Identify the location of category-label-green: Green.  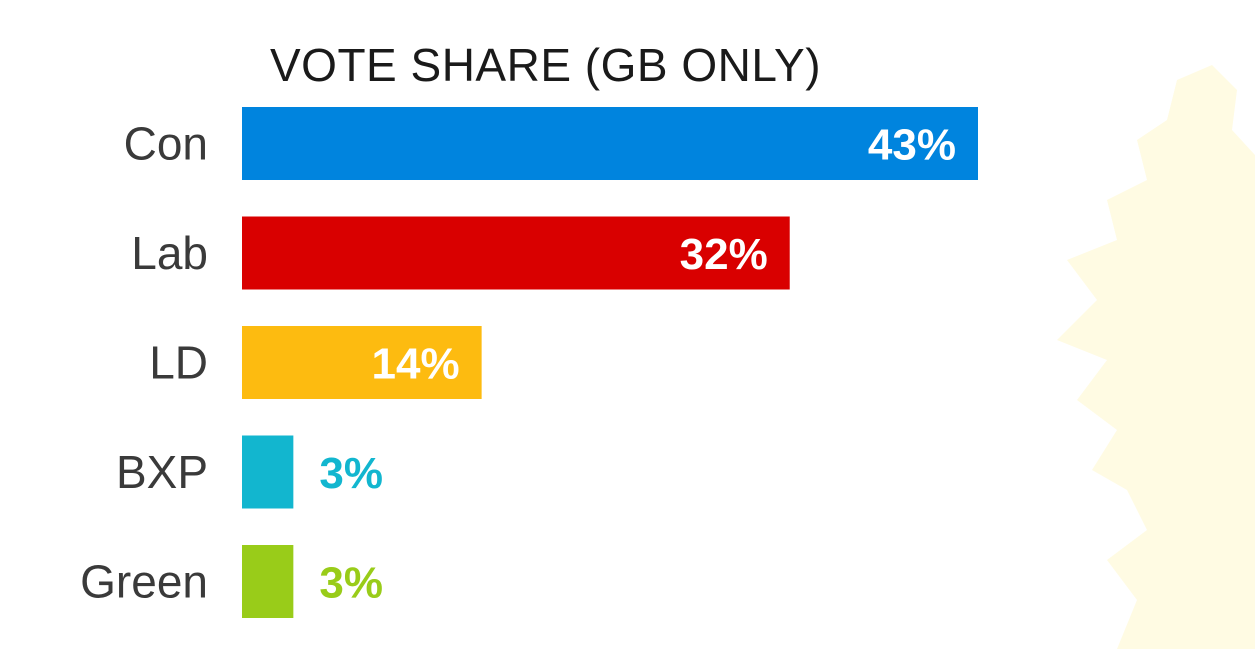
(144, 582).